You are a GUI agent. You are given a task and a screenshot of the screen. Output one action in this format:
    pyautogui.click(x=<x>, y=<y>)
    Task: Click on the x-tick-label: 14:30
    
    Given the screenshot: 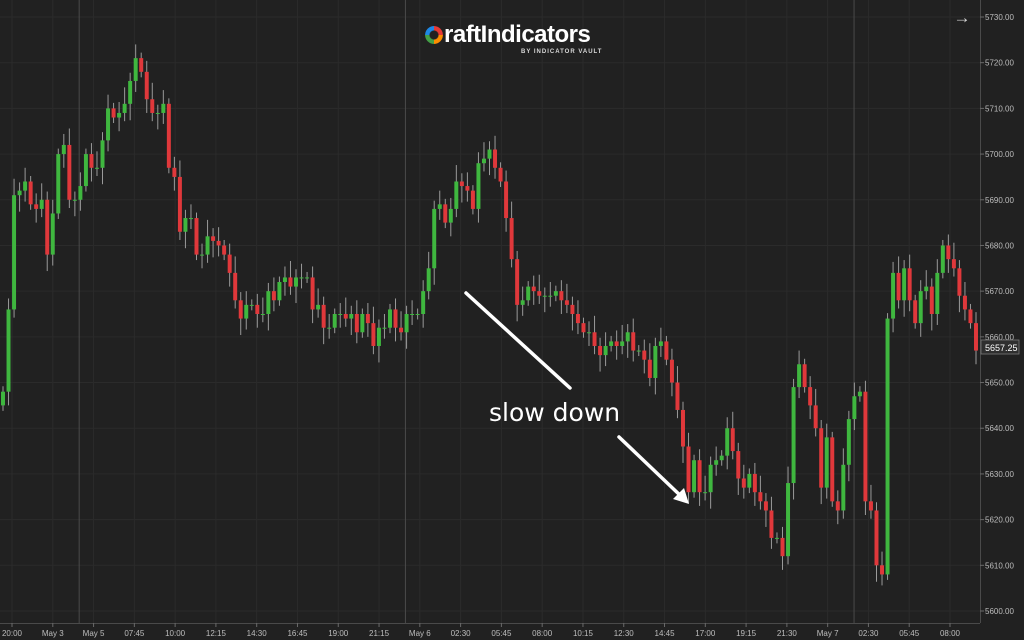 What is the action you would take?
    pyautogui.click(x=257, y=633)
    